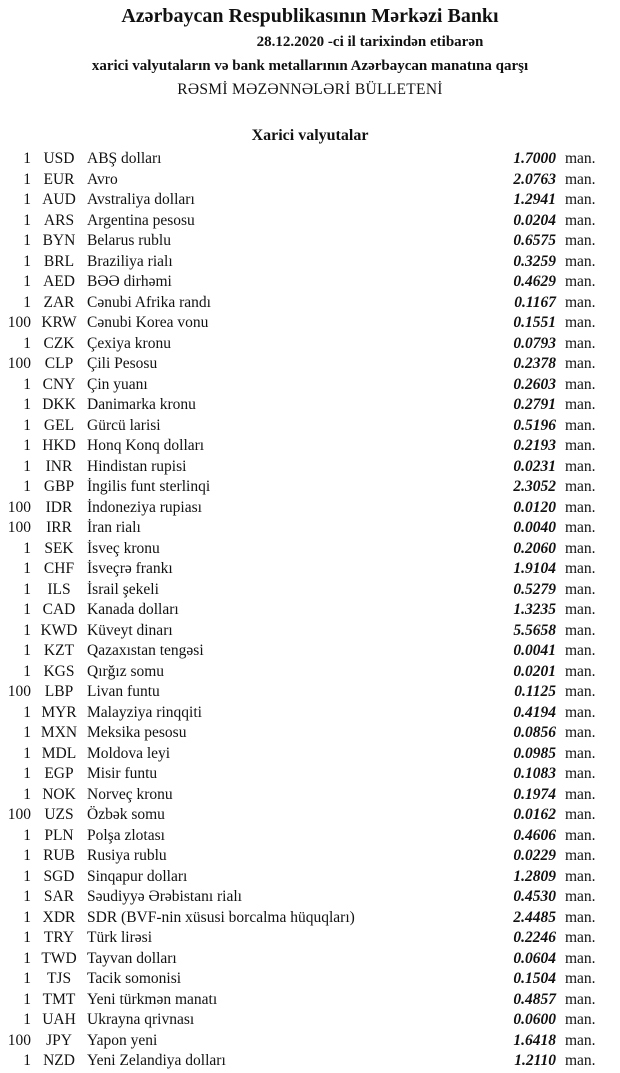 The height and width of the screenshot is (1073, 620). I want to click on rate-row: 1 AED BƏƏ dirhəmi 0.4629 man., so click(310, 282).